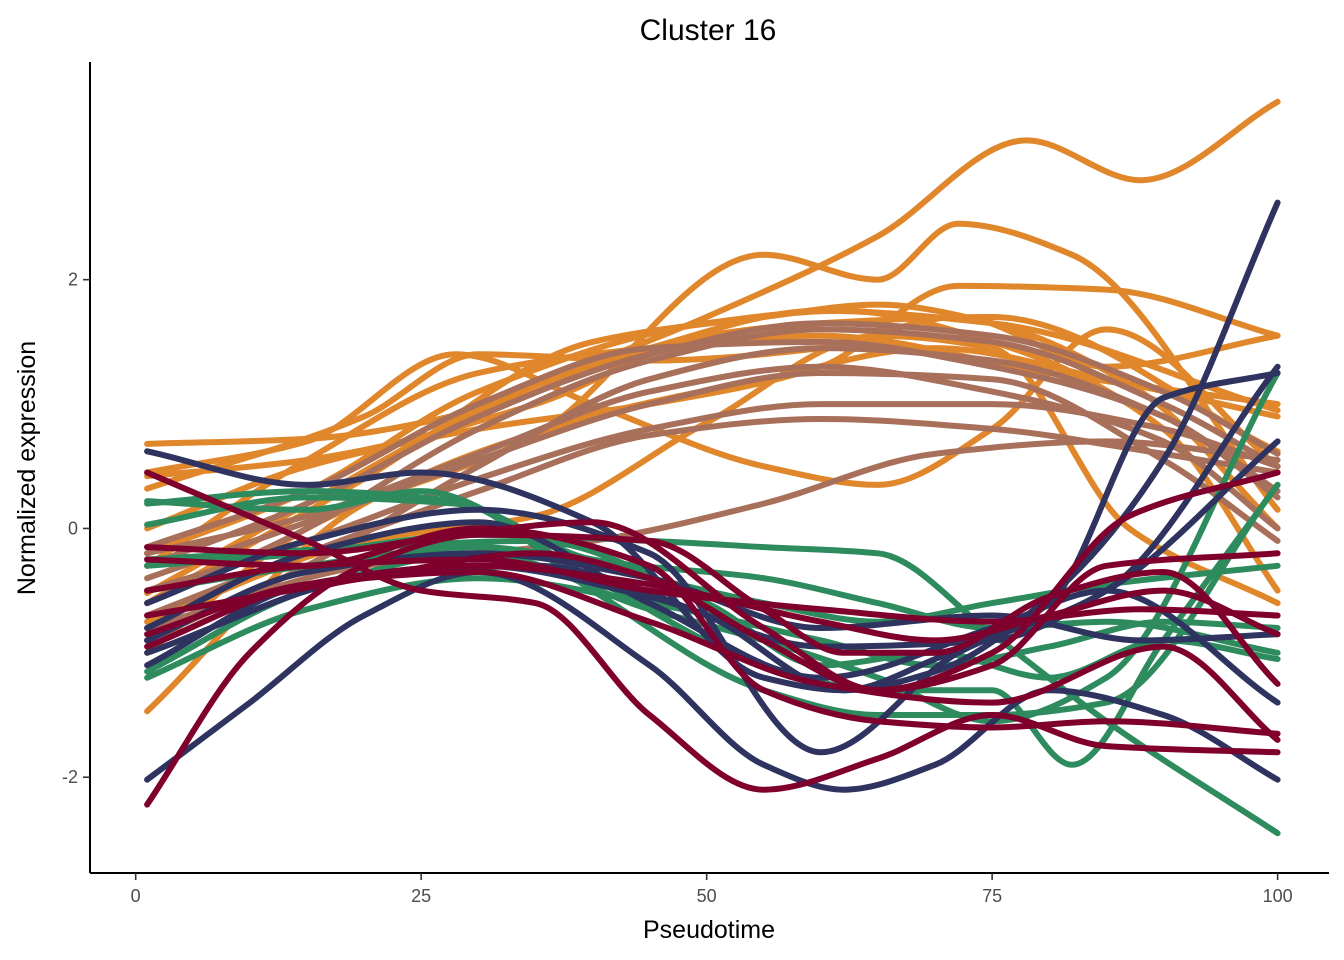 This screenshot has width=1344, height=960. I want to click on x-axis-ticks: 0 25 50 75 100, so click(712, 889).